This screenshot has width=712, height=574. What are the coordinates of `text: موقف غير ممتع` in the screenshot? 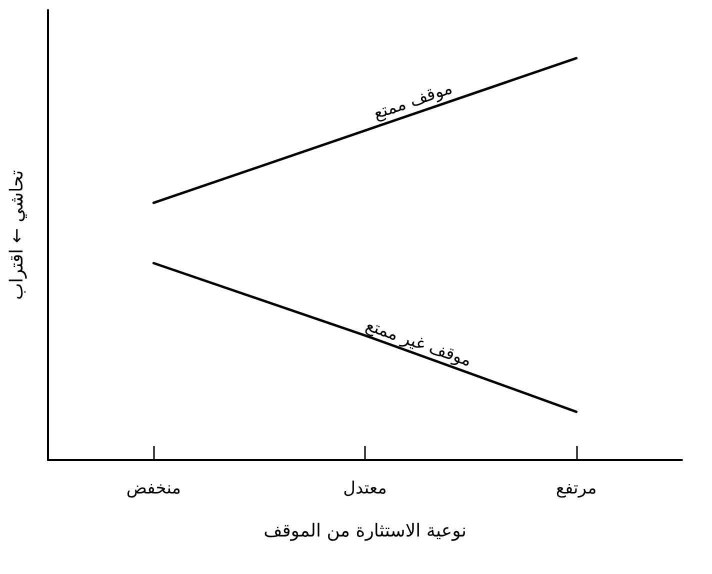 It's located at (418, 343).